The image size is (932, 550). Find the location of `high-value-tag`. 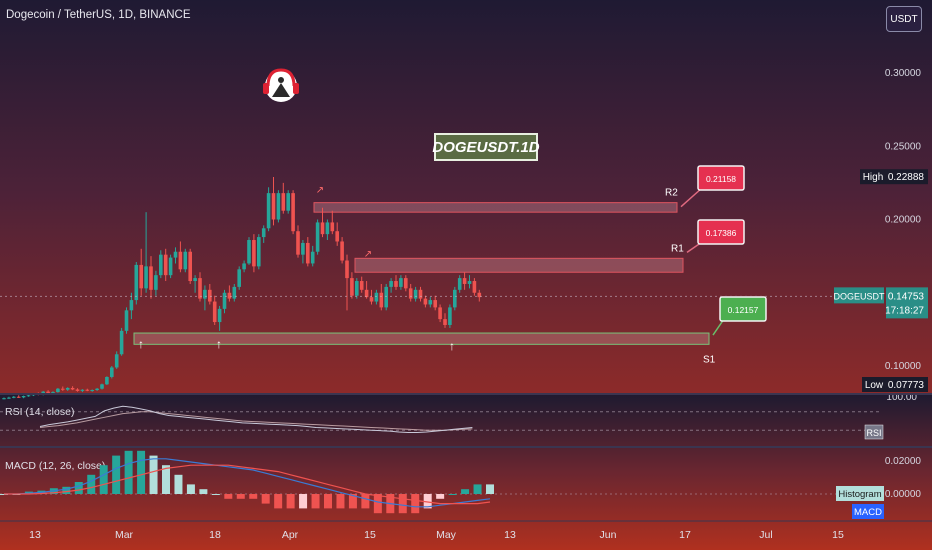

high-value-tag is located at coordinates (907, 177).